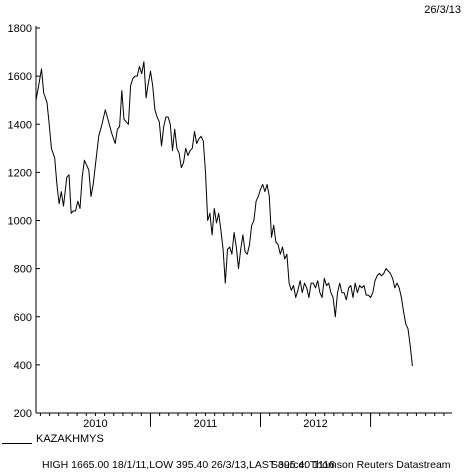  Describe the element at coordinates (95, 424) in the screenshot. I see `x-tick-label: 2010` at that location.